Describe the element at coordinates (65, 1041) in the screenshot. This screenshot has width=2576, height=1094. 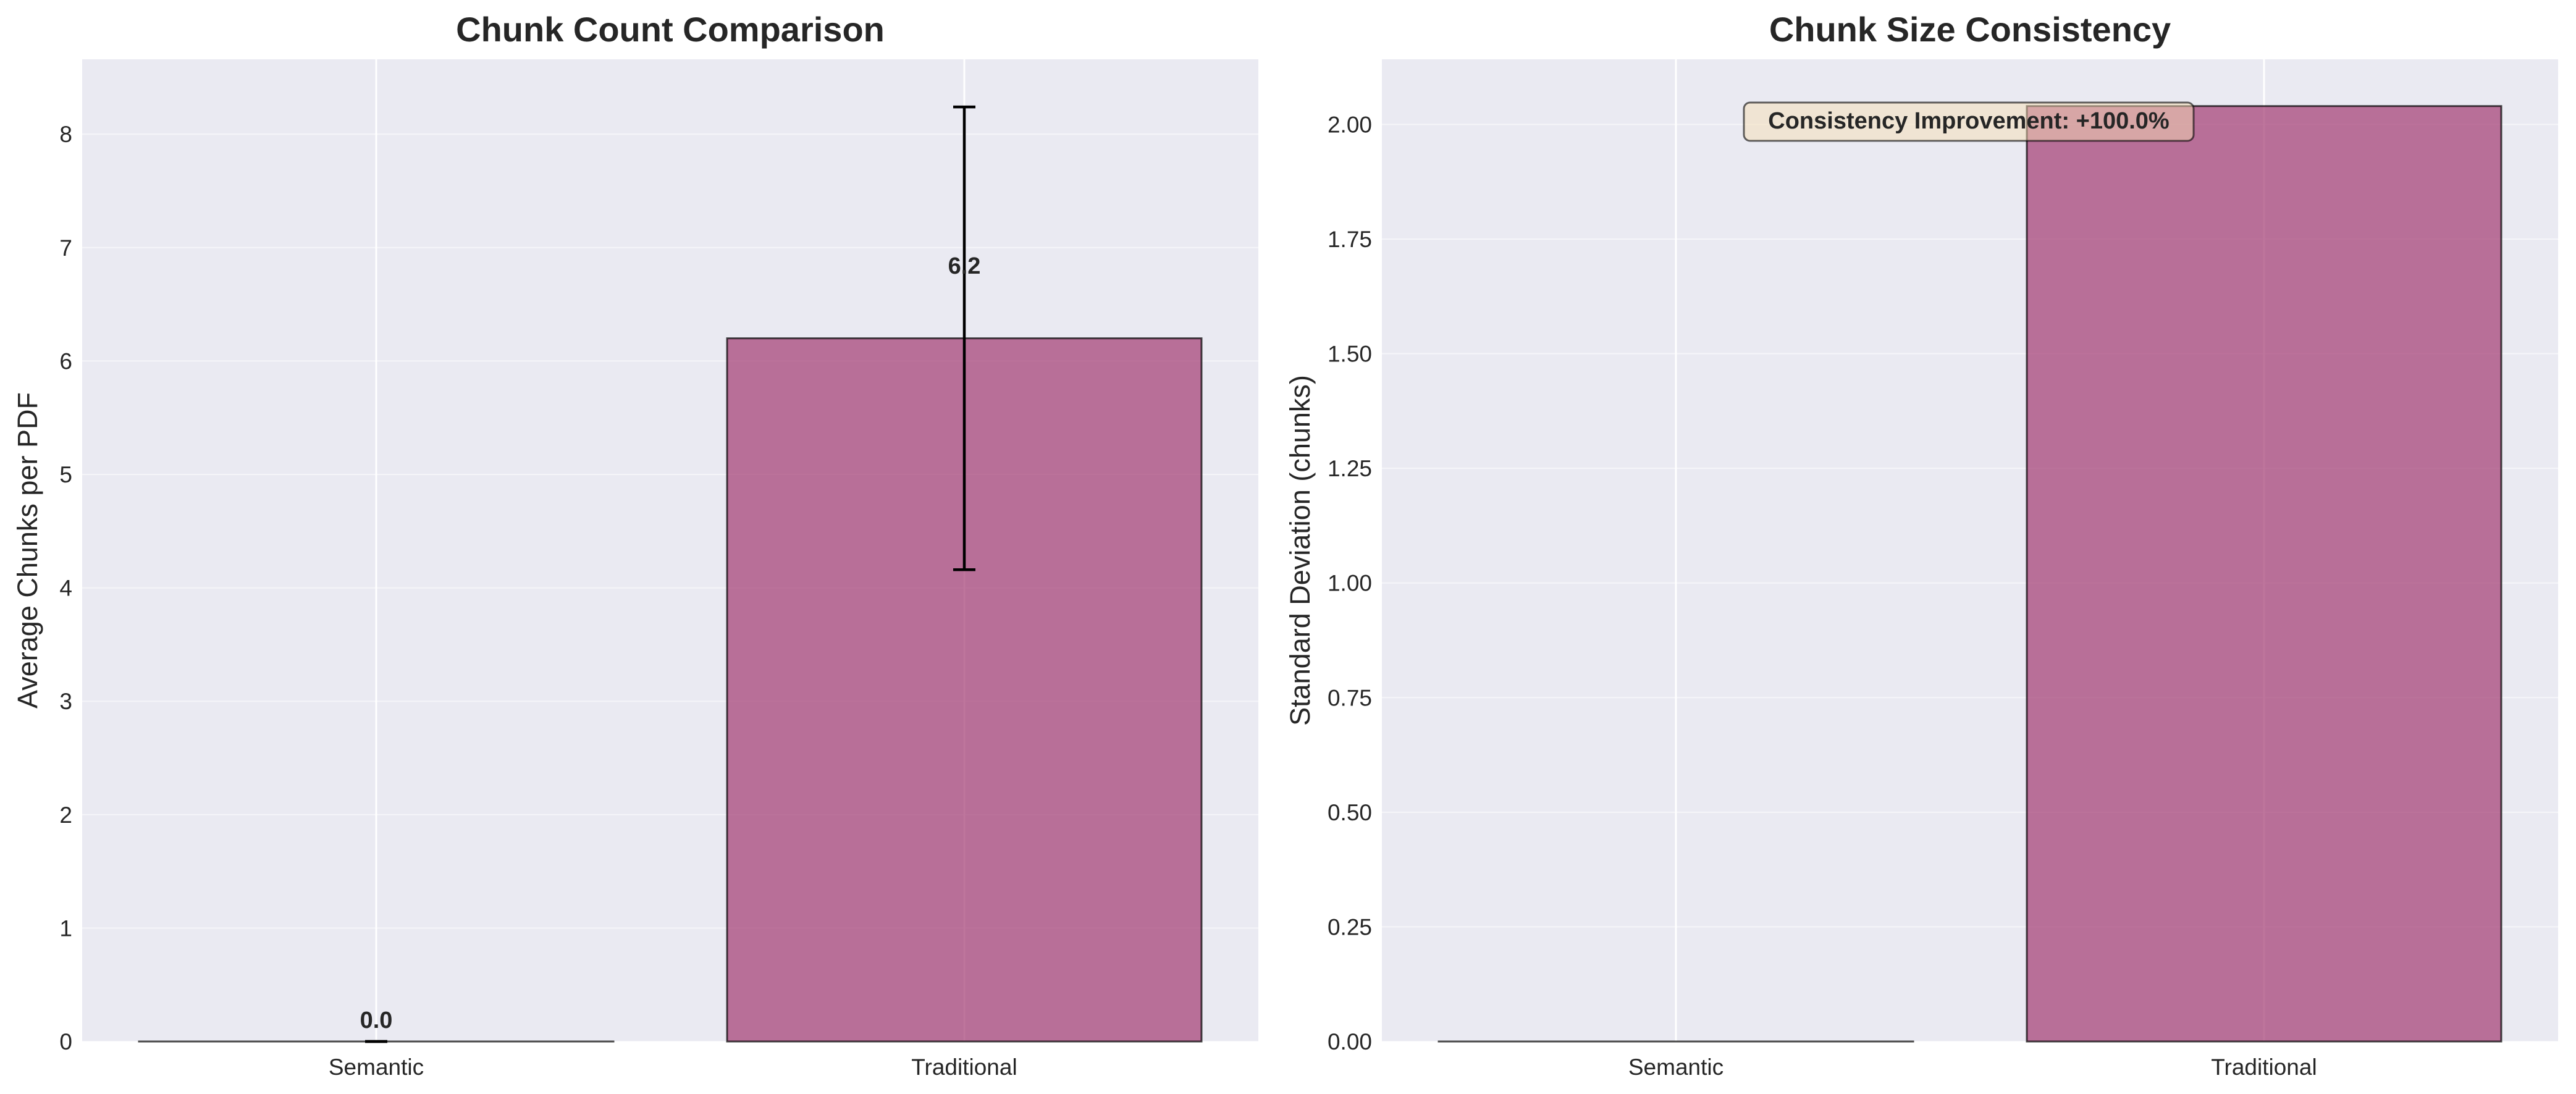
I see `y-tick-label: 0` at that location.